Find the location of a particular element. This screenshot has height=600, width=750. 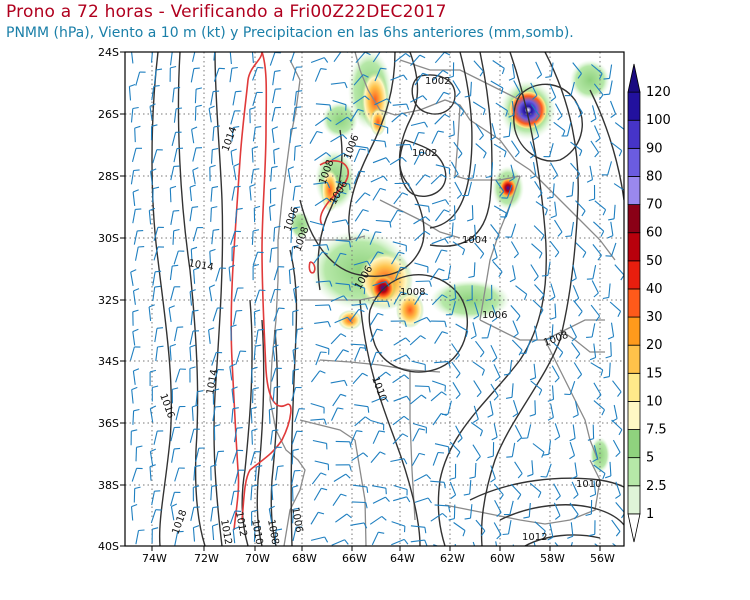

lon-label: 72W is located at coordinates (206, 558).